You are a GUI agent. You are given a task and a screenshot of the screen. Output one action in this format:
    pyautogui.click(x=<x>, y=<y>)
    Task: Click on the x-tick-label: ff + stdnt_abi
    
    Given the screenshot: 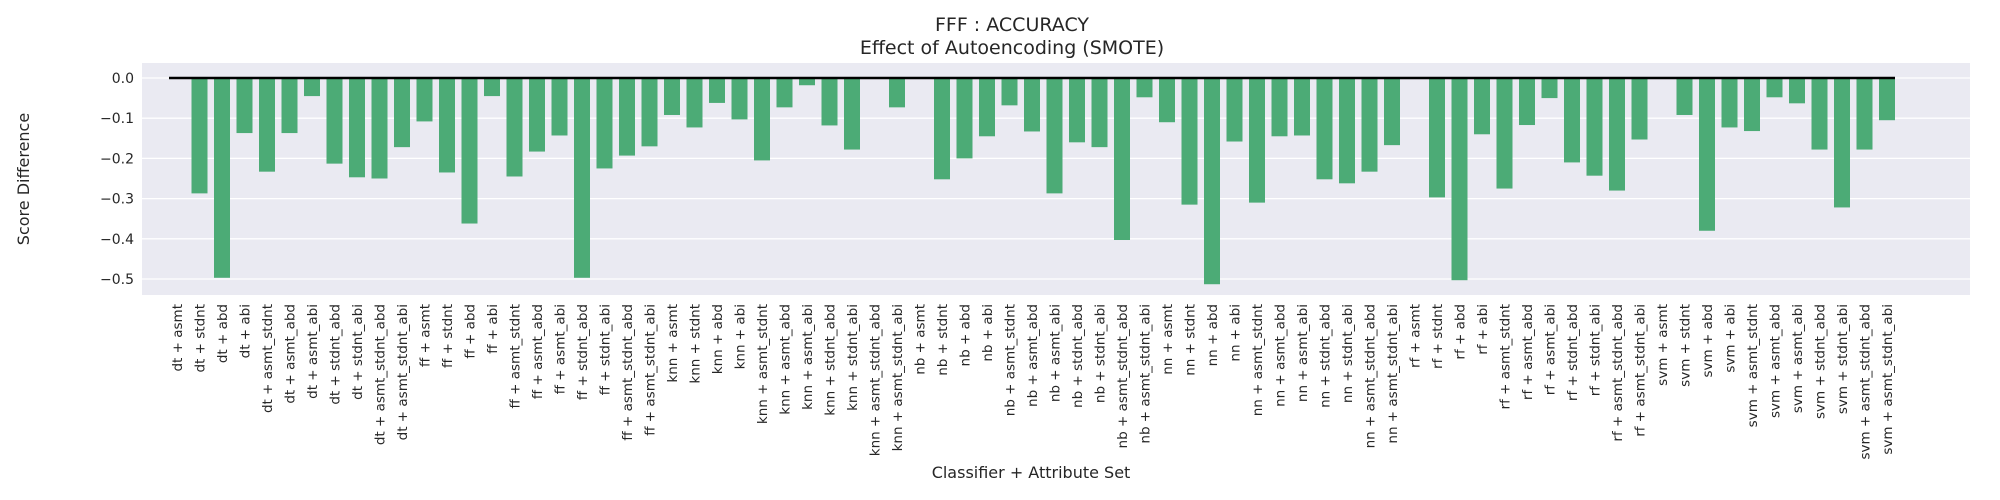 What is the action you would take?
    pyautogui.click(x=606, y=349)
    